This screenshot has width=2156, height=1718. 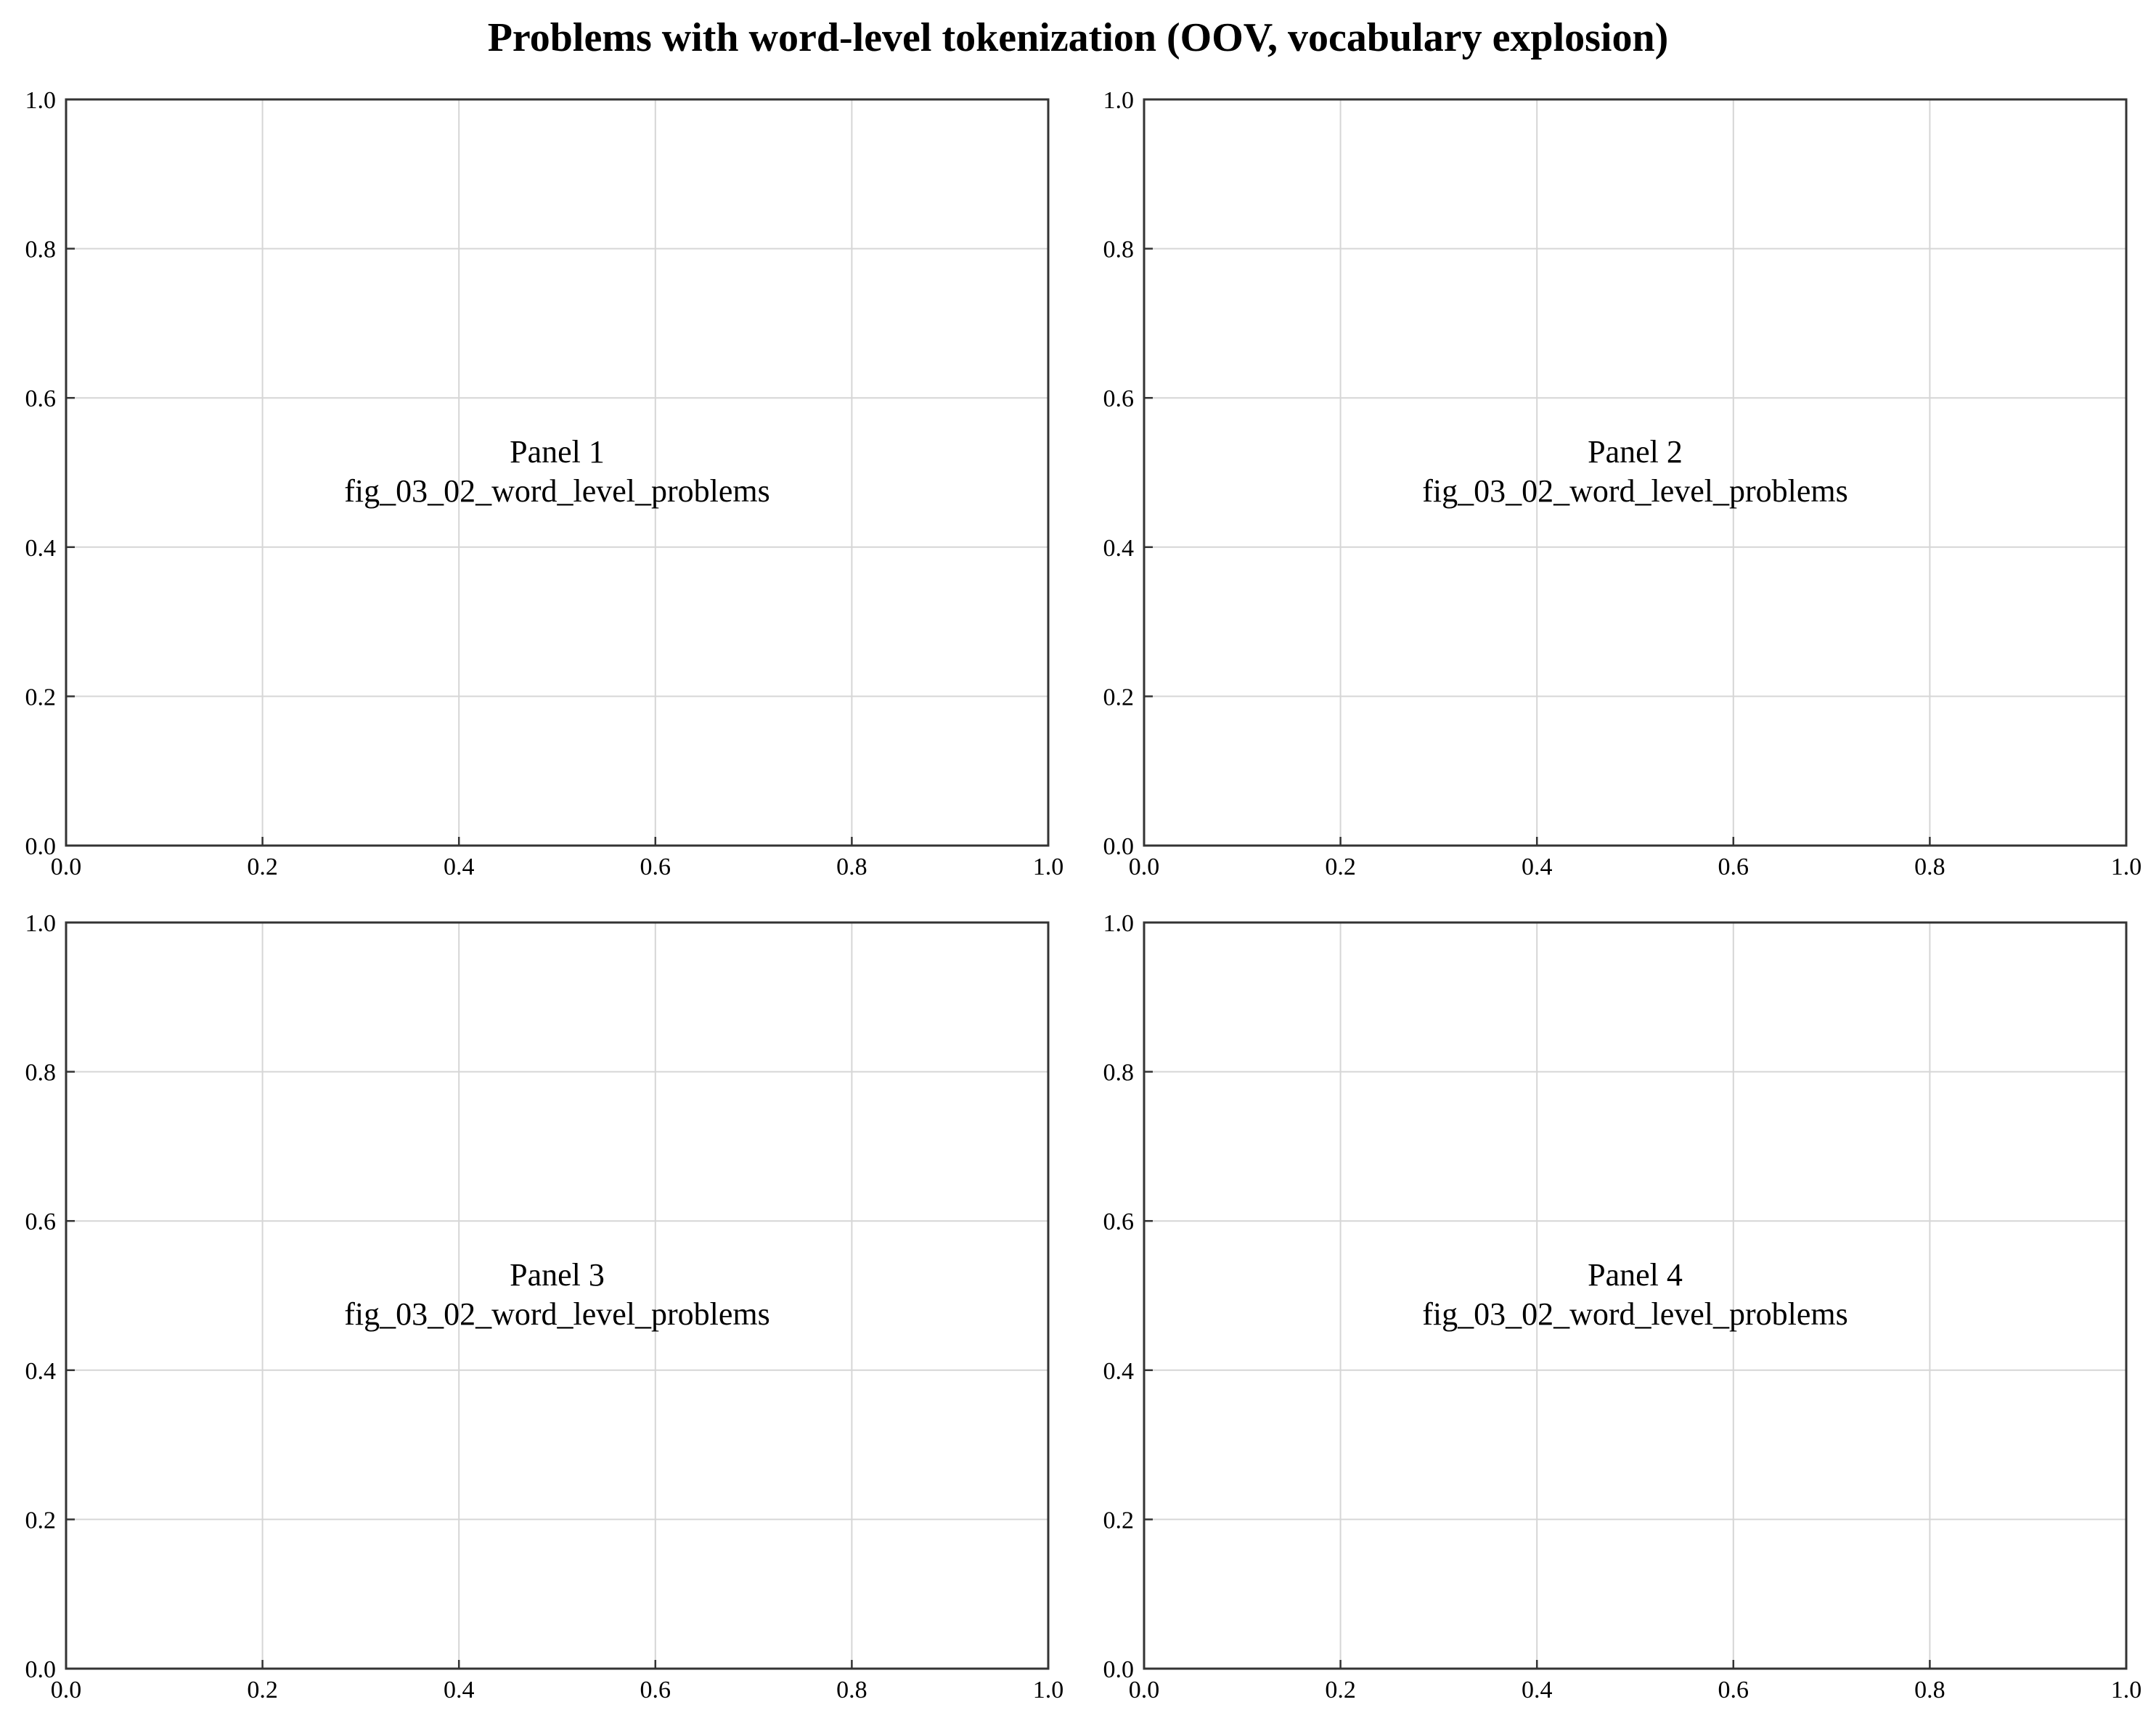 I want to click on panel-label: Panel 1, so click(x=558, y=452).